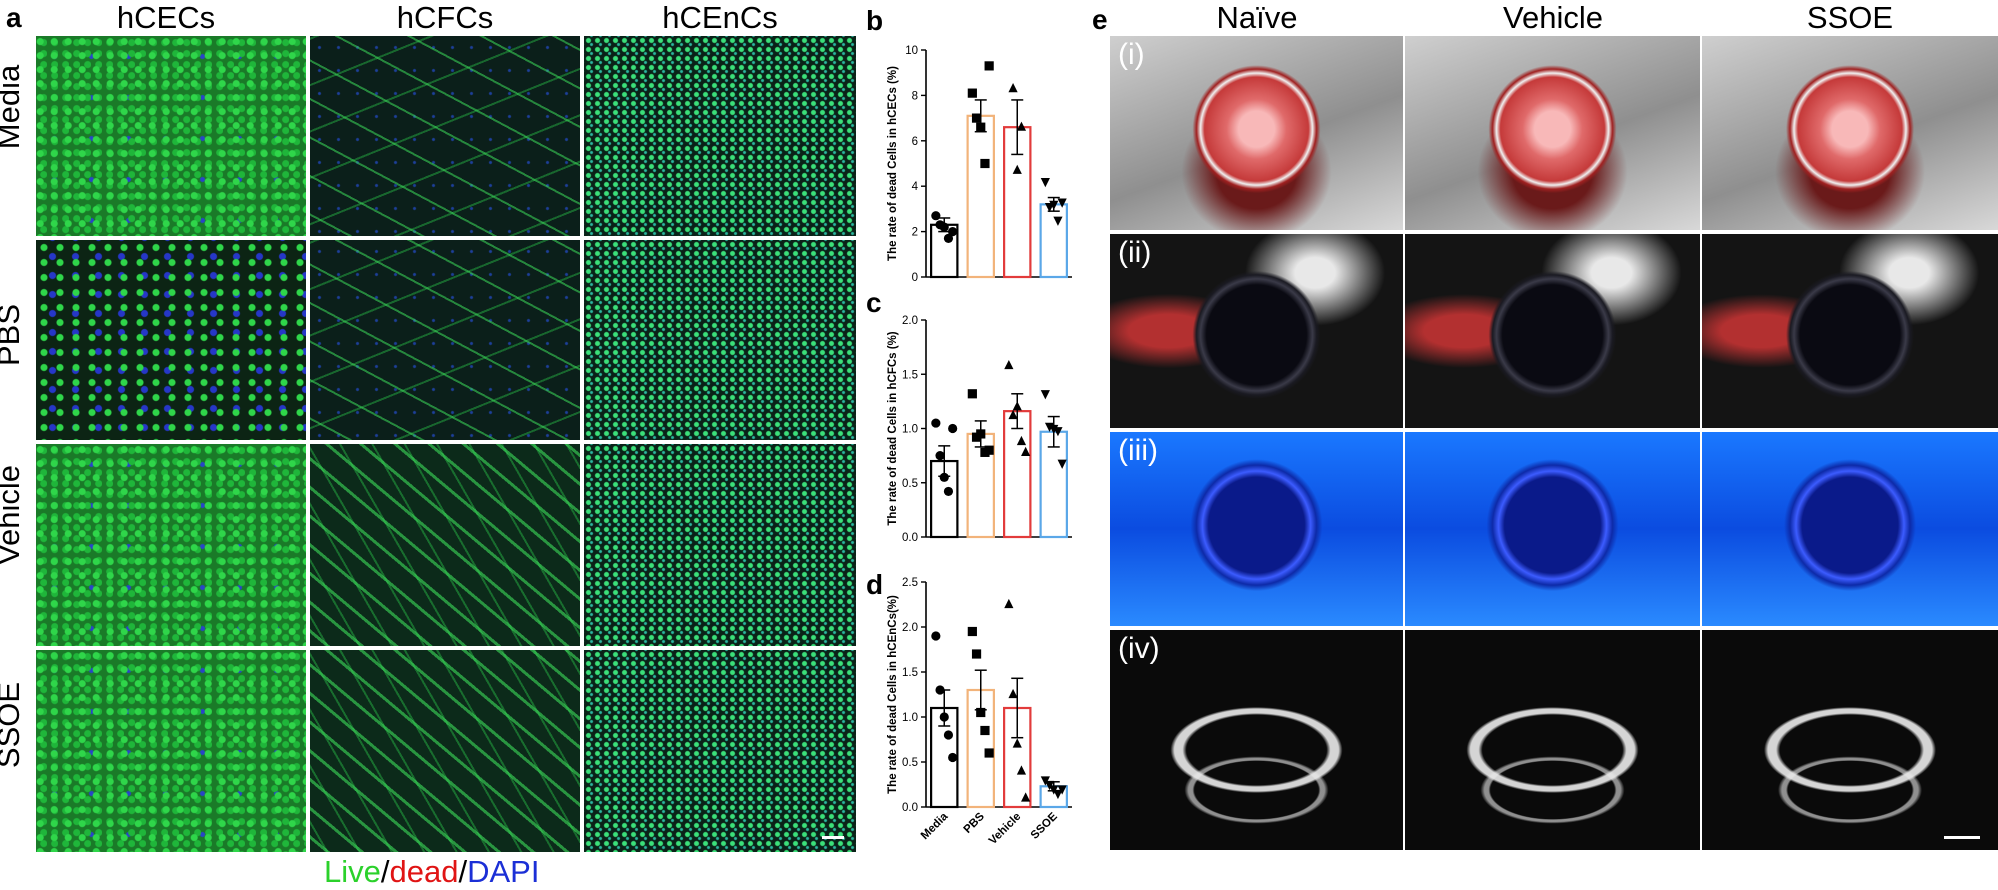  Describe the element at coordinates (171, 136) in the screenshot. I see `micrograph-hcecs-media` at that location.